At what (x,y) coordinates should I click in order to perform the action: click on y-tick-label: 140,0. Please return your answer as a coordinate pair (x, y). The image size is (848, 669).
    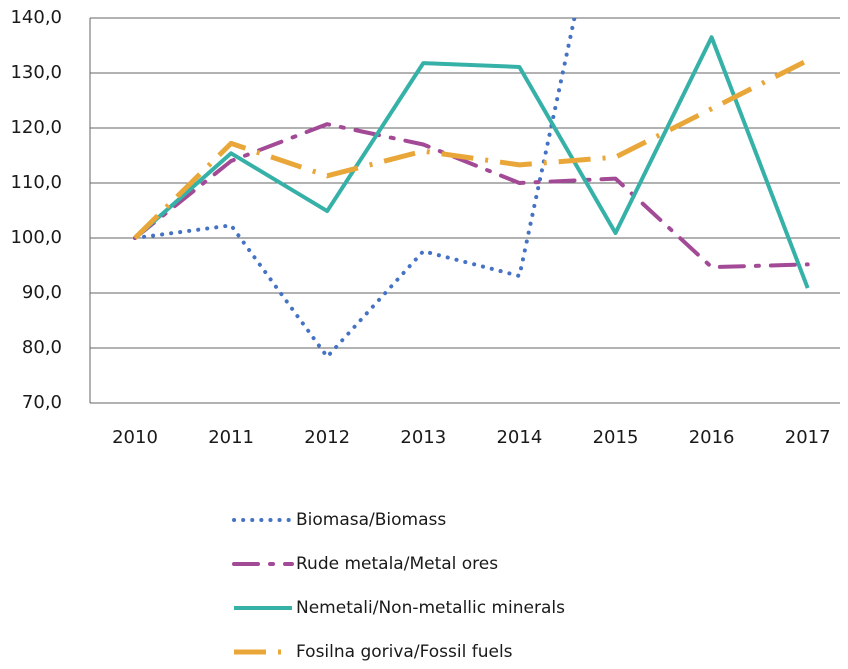
    Looking at the image, I should click on (36, 17).